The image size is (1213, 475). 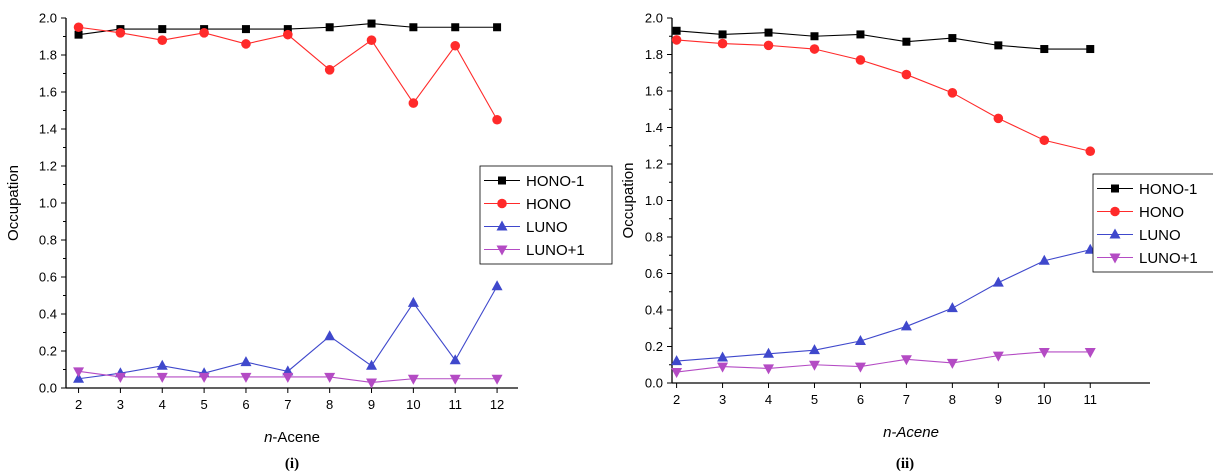 What do you see at coordinates (48, 203) in the screenshot?
I see `chart1-ytick-label: 1.0` at bounding box center [48, 203].